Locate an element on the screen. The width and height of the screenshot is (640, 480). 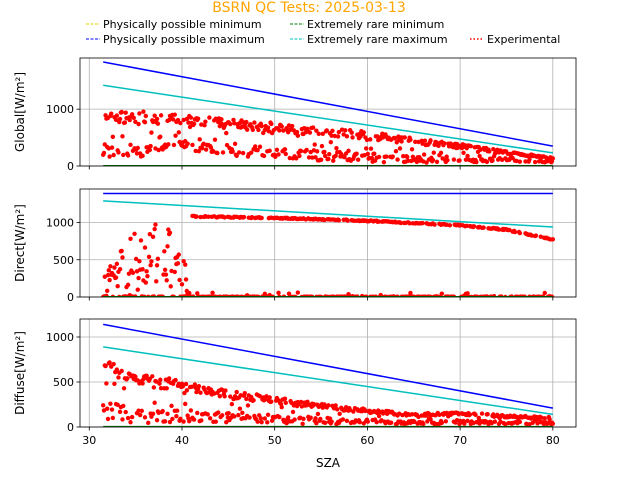
y-axis-label: Diffuse[W/m²] is located at coordinates (20, 373).